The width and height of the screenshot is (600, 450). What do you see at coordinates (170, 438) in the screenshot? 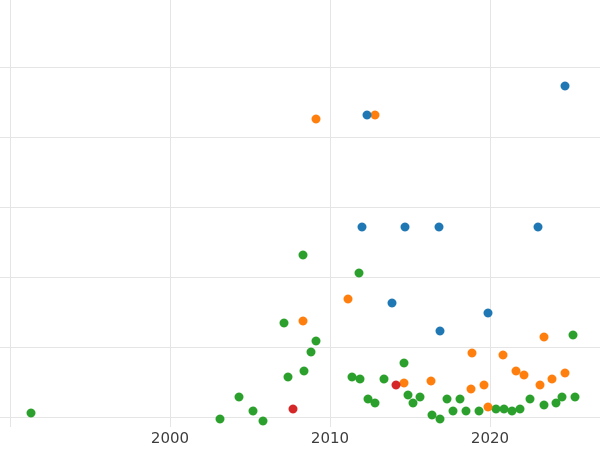
I see `x-tick-label: 2000` at bounding box center [170, 438].